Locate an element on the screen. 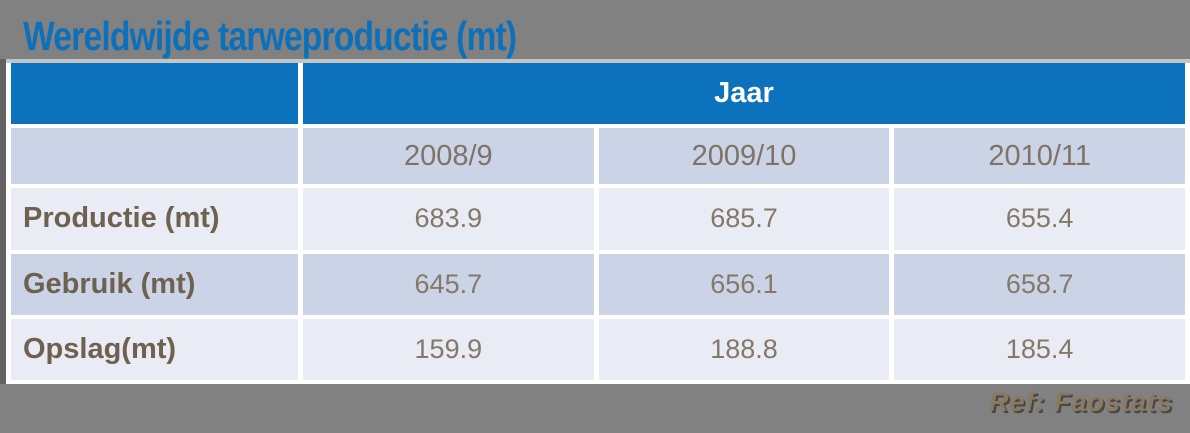 The image size is (1190, 433). table-row-productie: Productie (mt) 683.9 685.7 655.4 is located at coordinates (598, 219).